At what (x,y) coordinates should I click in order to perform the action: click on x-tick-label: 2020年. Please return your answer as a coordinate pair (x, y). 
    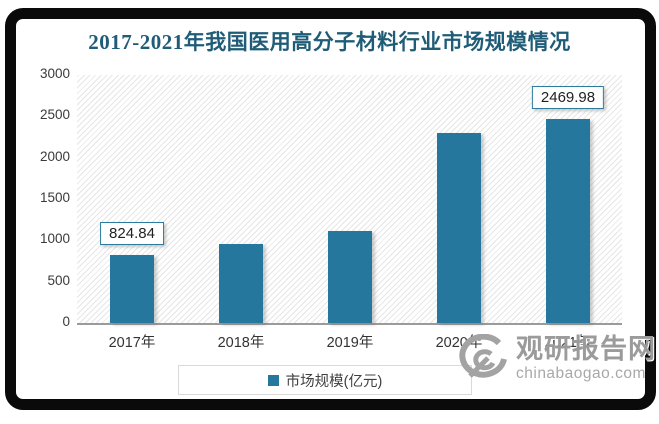
    Looking at the image, I should click on (459, 343).